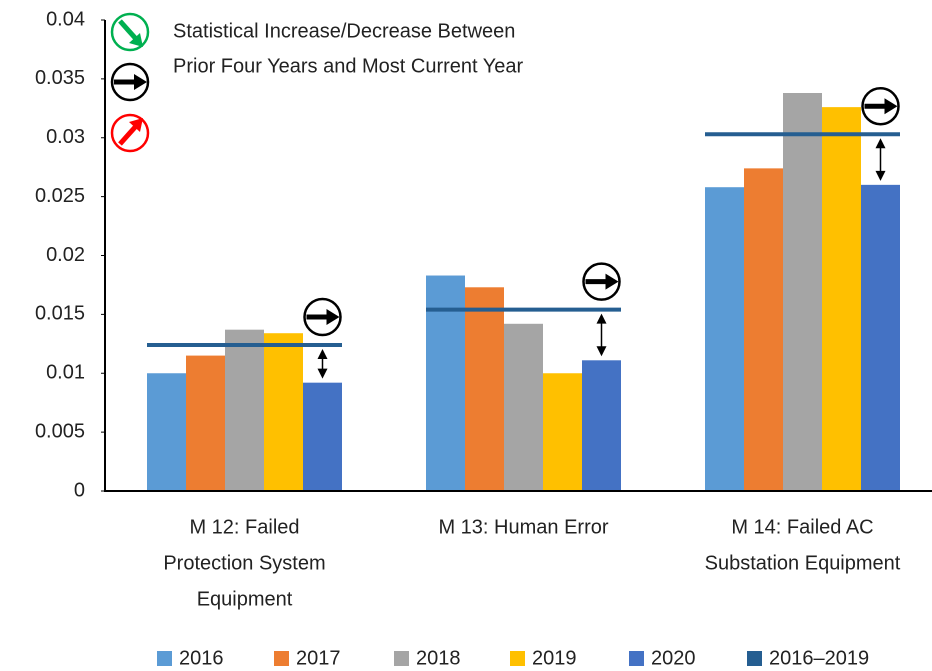 The image size is (932, 671). Describe the element at coordinates (65, 255) in the screenshot. I see `y-tick-label: 0.02` at that location.